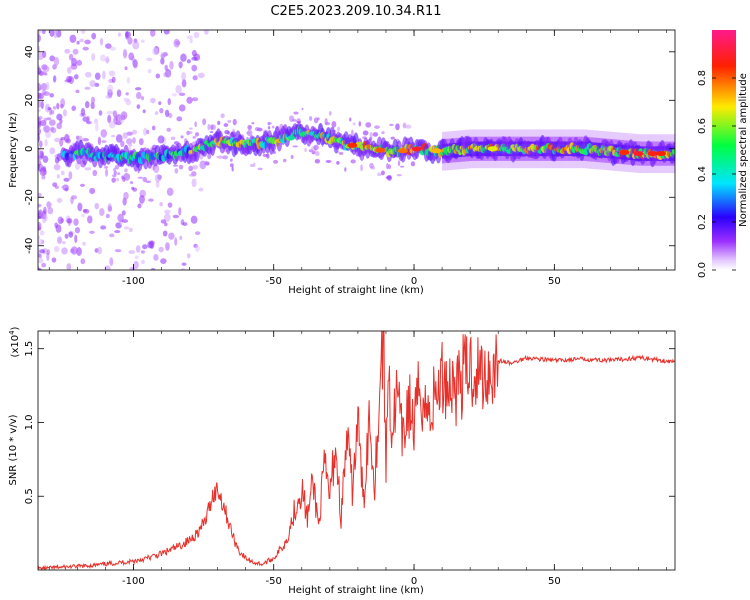 This screenshot has width=750, height=600. What do you see at coordinates (554, 281) in the screenshot?
I see `spectrogram-xtick-label: 50` at bounding box center [554, 281].